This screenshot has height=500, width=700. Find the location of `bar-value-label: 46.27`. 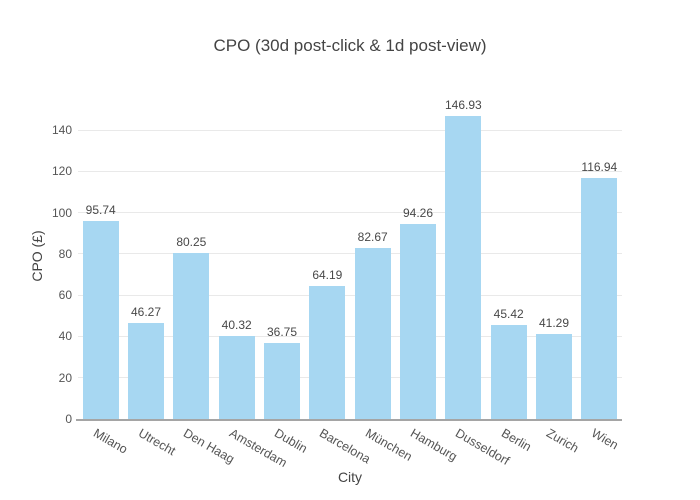

bar-value-label: 46.27 is located at coordinates (146, 312).